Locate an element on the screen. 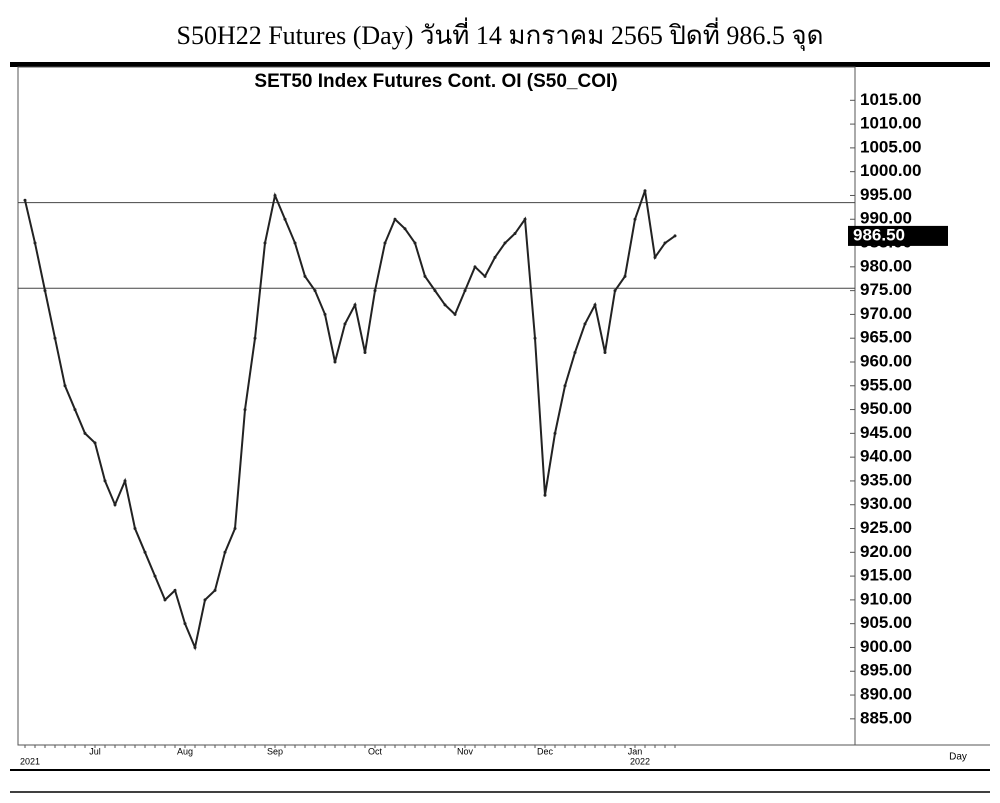 Image resolution: width=1000 pixels, height=803 pixels. y-tick-label: 900.00 is located at coordinates (886, 646).